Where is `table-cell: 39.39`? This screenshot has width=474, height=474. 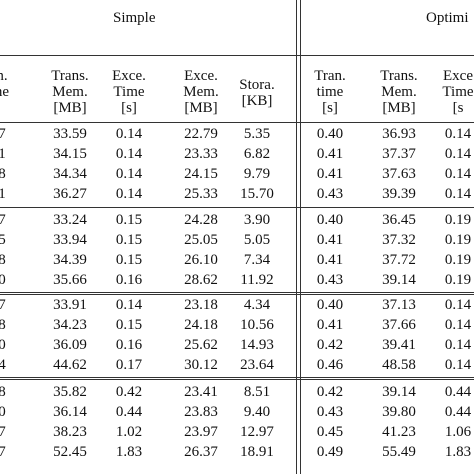 table-cell: 39.39 is located at coordinates (399, 194).